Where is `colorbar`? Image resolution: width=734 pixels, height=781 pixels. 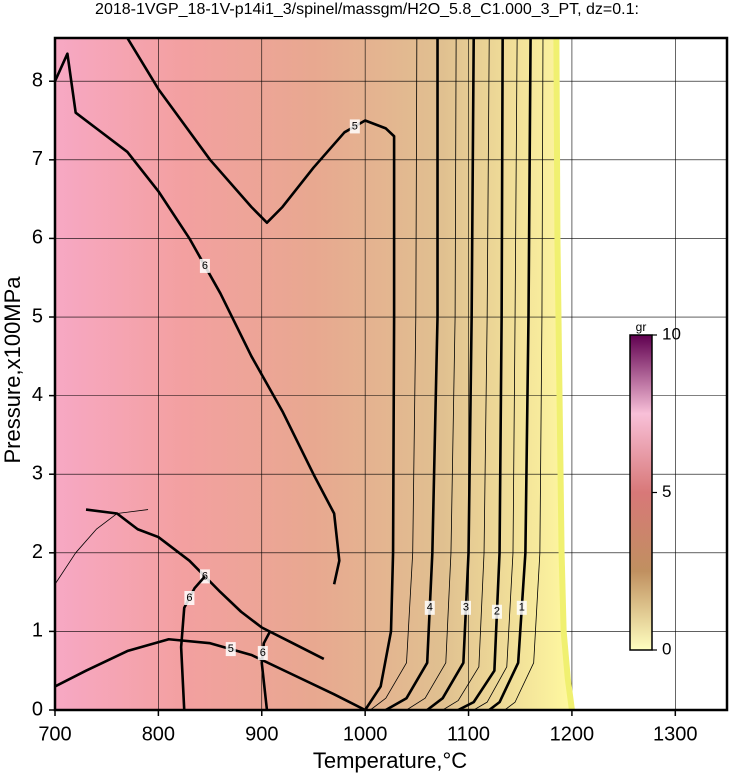
colorbar is located at coordinates (641, 492).